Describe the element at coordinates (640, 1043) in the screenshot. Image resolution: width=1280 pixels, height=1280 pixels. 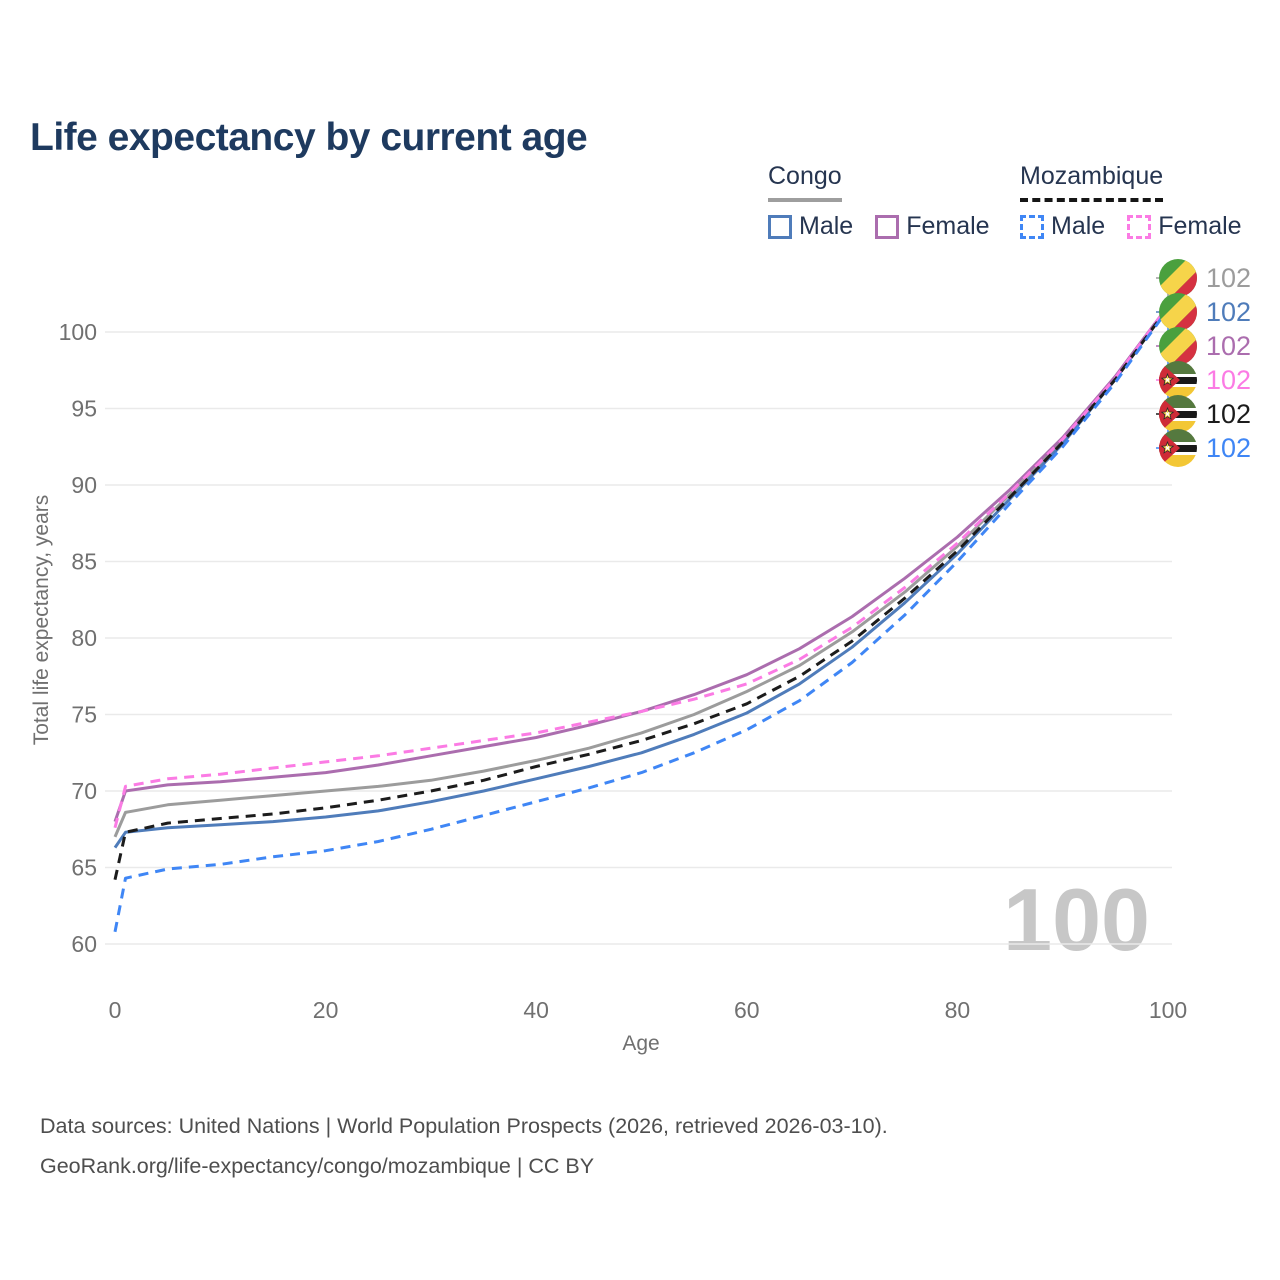
I see `x-axis-title: Age` at that location.